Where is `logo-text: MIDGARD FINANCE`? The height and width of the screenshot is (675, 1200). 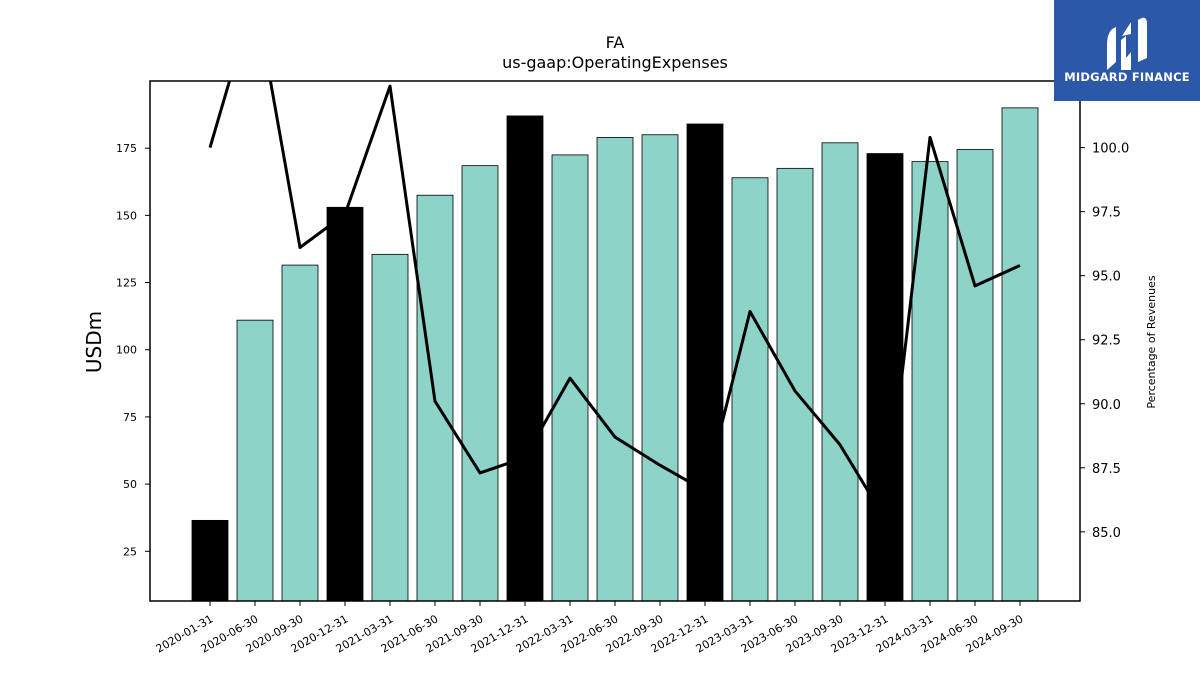
logo-text: MIDGARD FINANCE is located at coordinates (1127, 77).